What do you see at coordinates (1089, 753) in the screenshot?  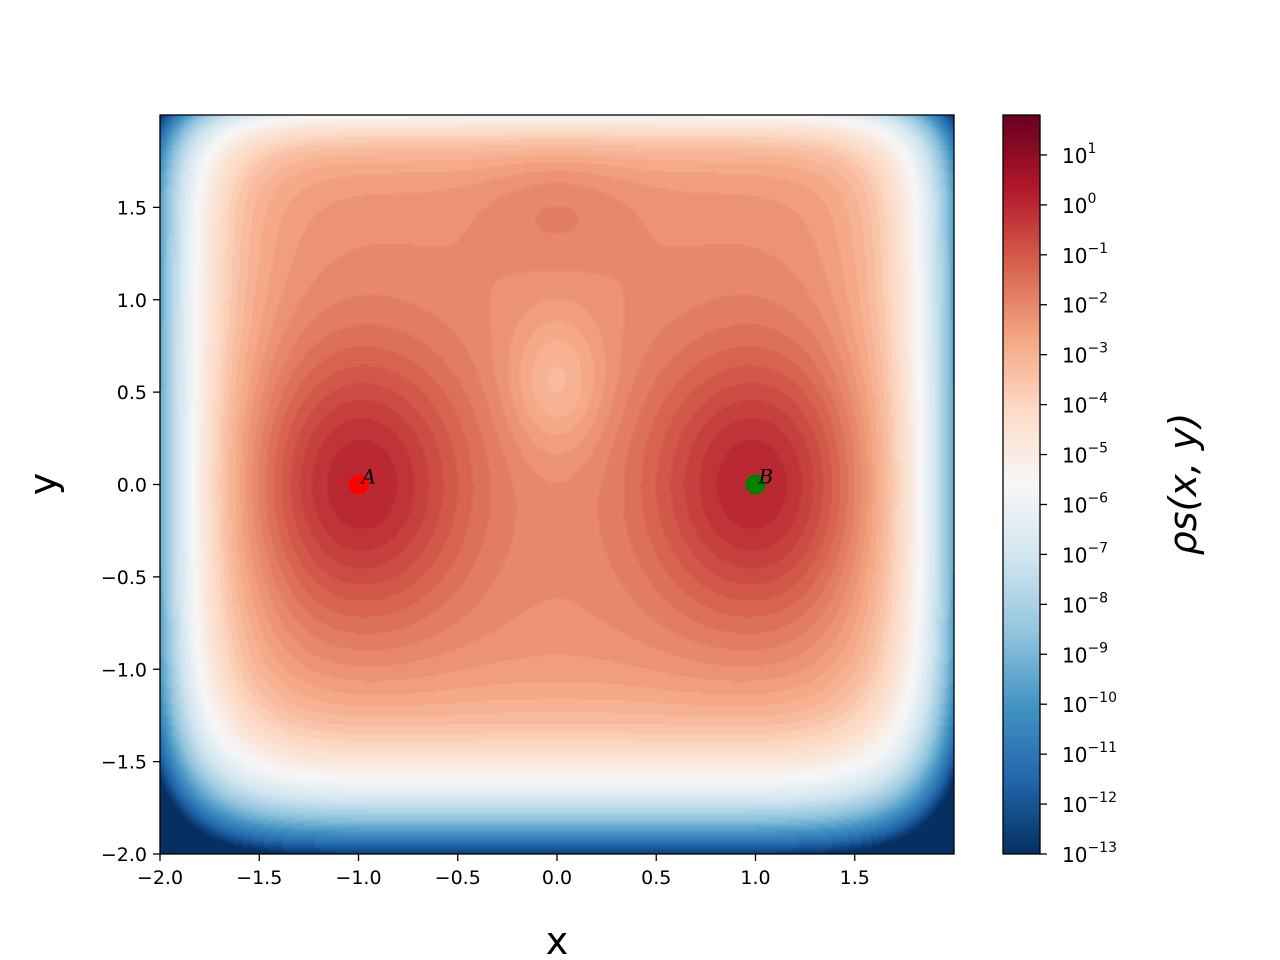 I see `colorbar-tick-label: 10⁻¹¹` at bounding box center [1089, 753].